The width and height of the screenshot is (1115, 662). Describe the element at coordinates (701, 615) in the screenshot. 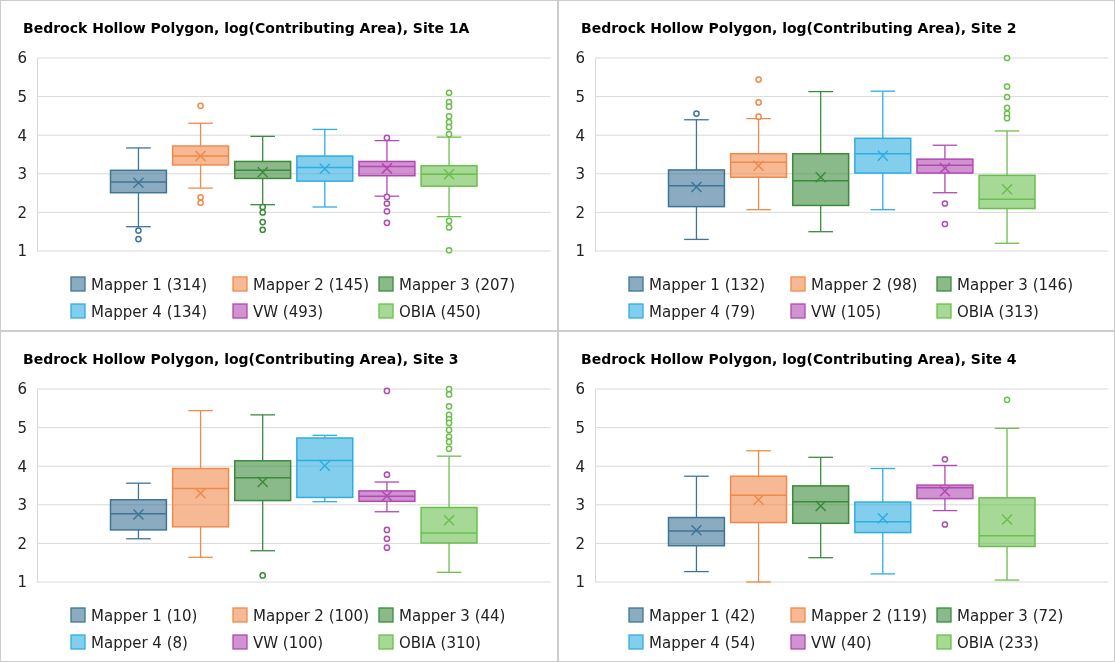

I see `legend-label: Mapper 1 (42)` at that location.